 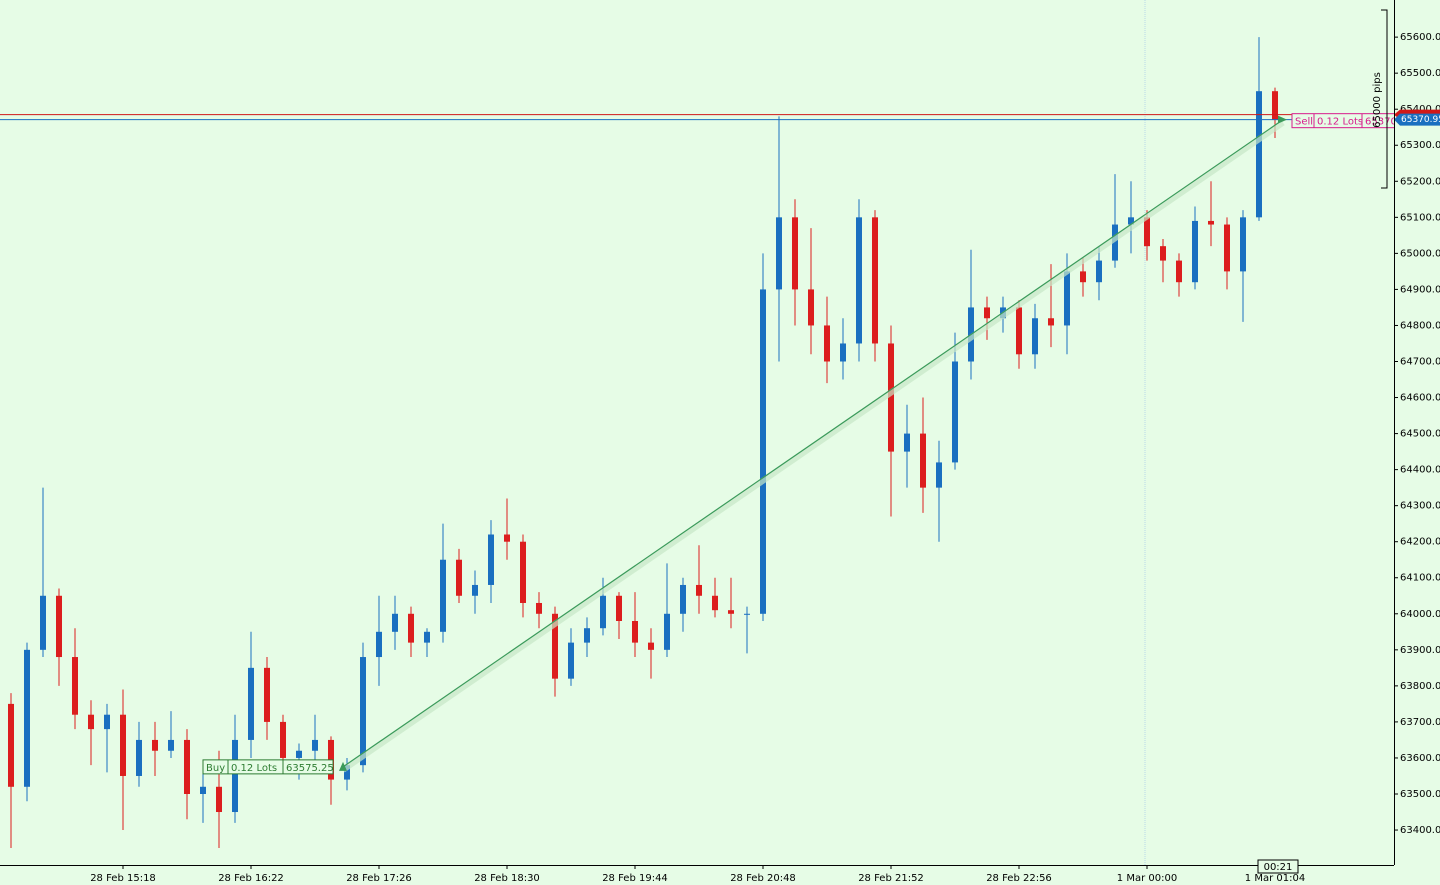 I want to click on y-tick-label: 64000.00, so click(x=1420, y=614).